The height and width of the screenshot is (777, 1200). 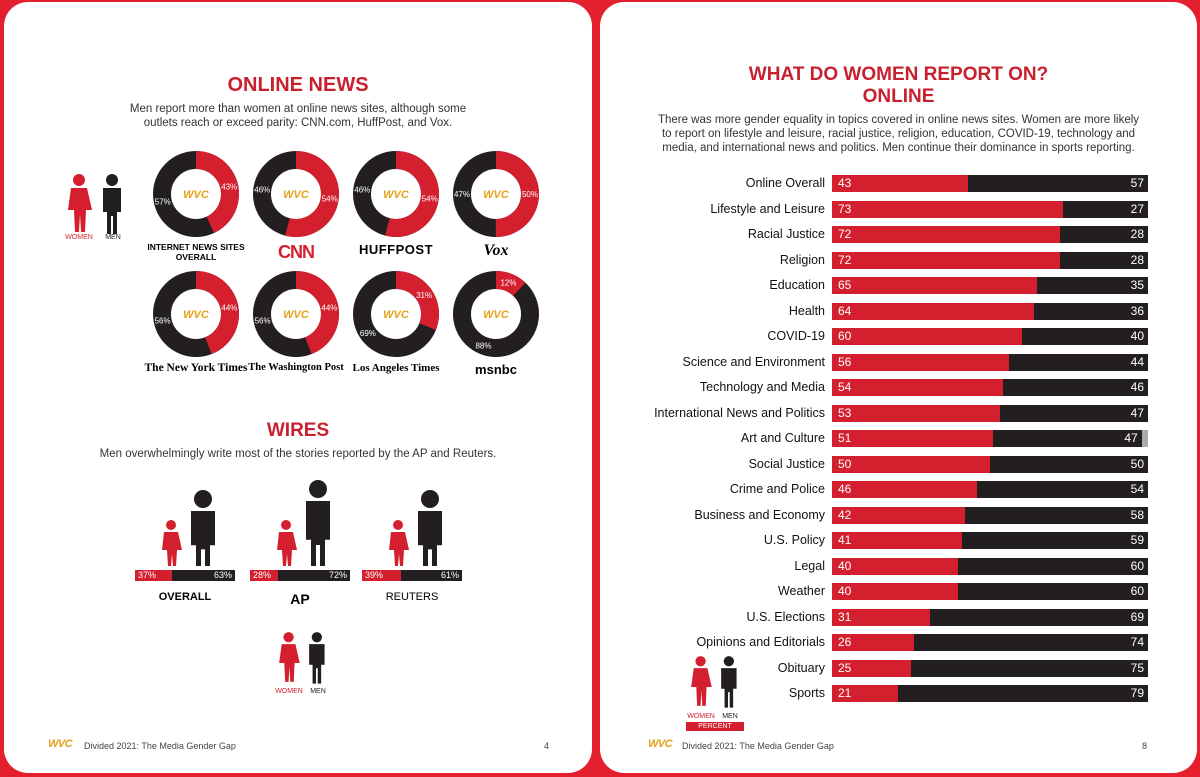 I want to click on bar-category-label: International News and Politics, so click(x=739, y=412).